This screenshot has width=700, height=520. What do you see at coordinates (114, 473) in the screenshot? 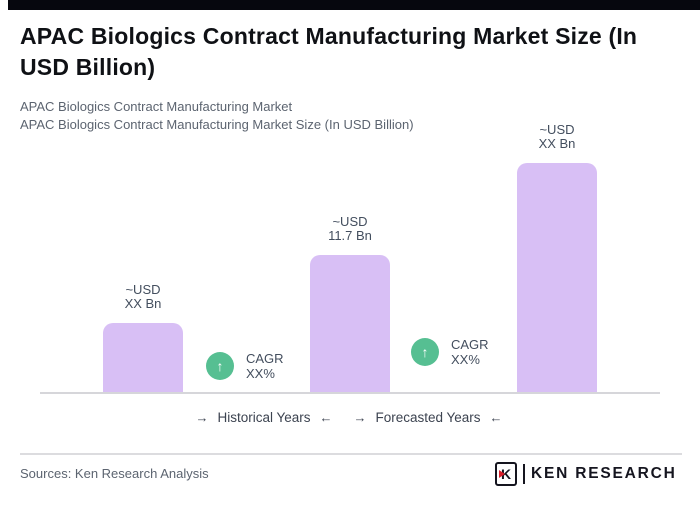
I see `sources-text: Sources: Ken Research Analysis` at bounding box center [114, 473].